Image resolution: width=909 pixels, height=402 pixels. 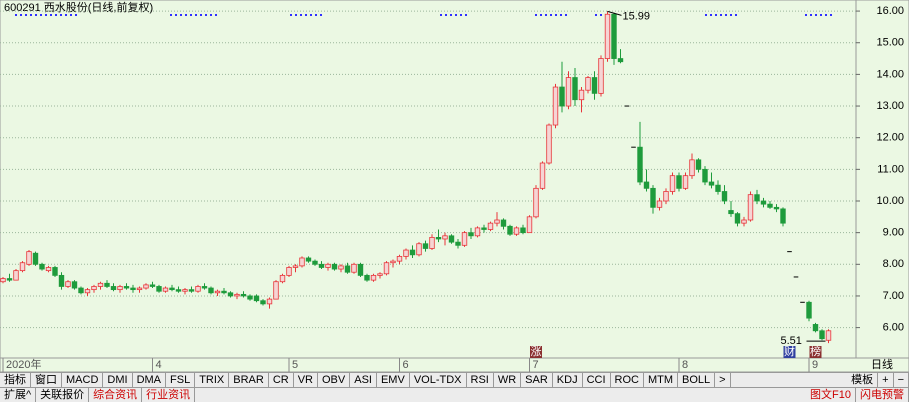 I want to click on axis-area, so click(x=882, y=179).